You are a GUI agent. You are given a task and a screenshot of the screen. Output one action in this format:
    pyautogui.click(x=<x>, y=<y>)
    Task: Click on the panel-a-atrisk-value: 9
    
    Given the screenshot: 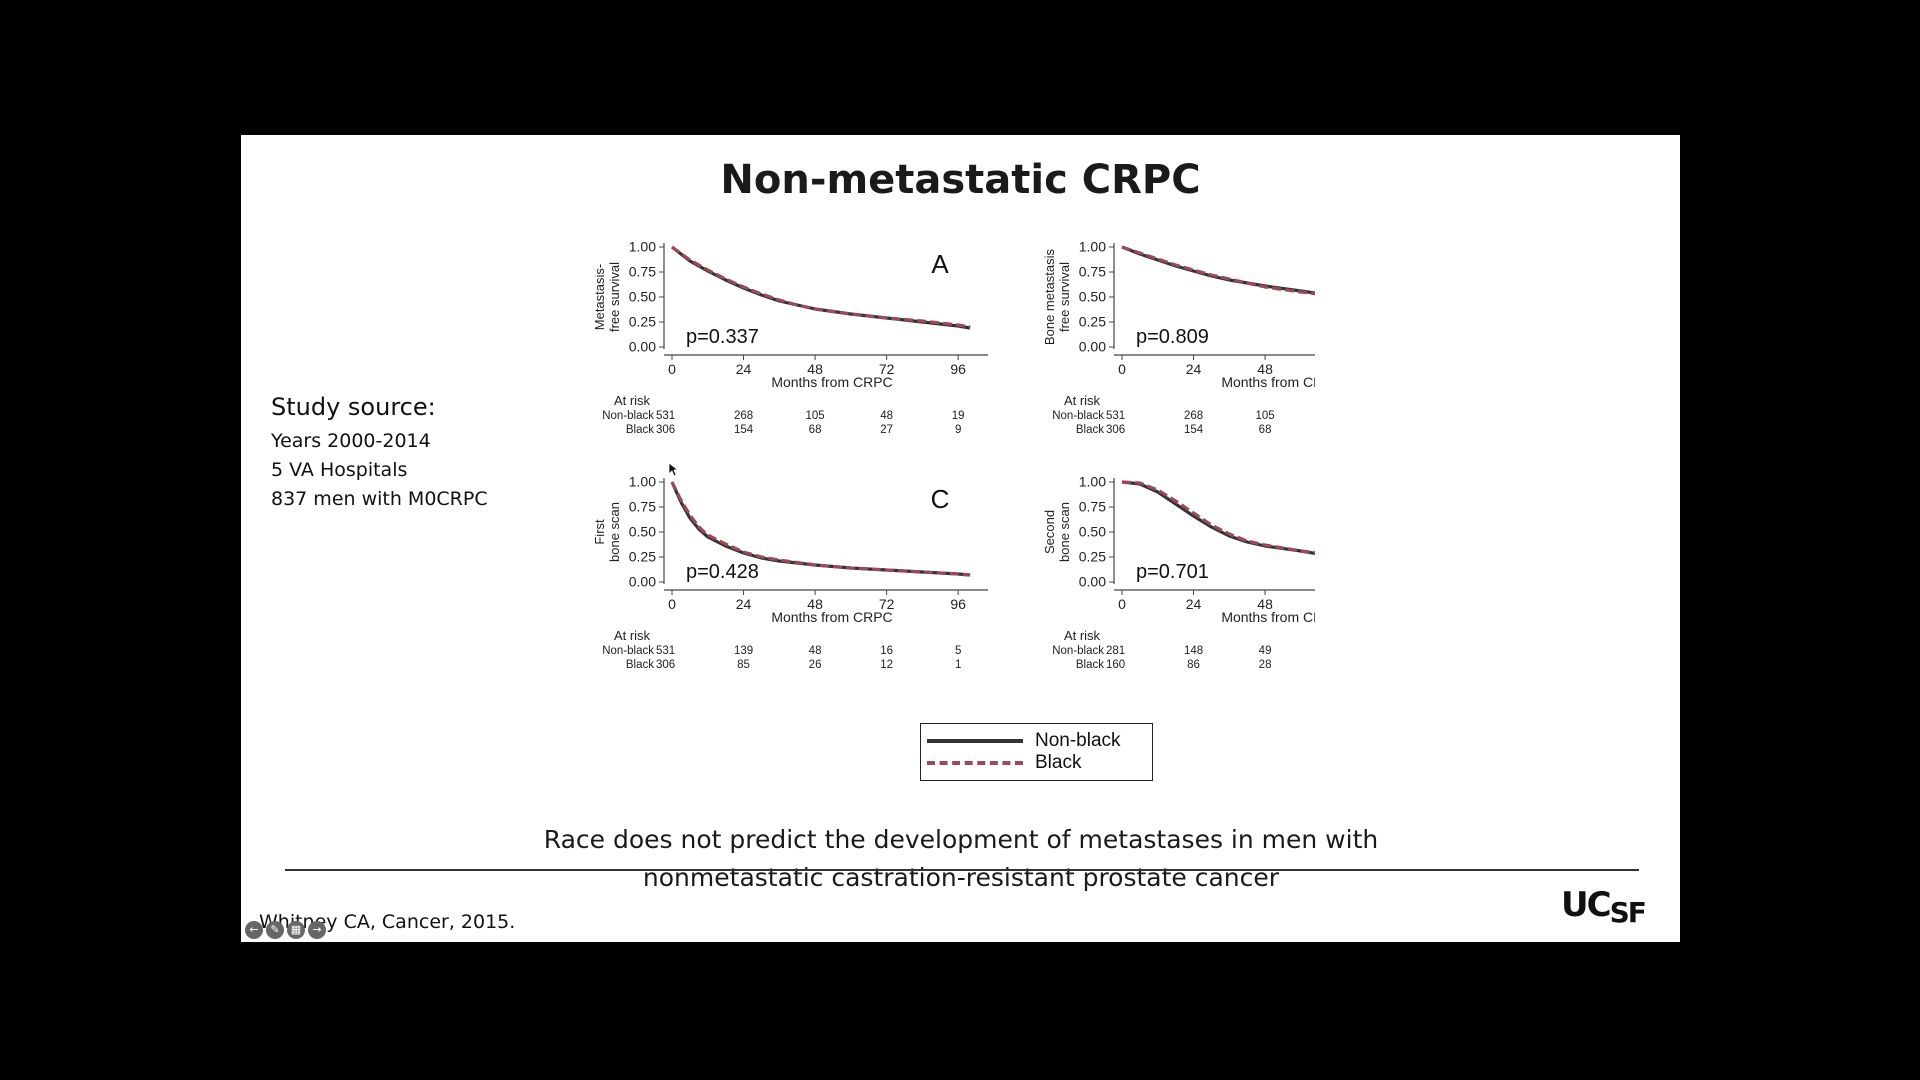 What is the action you would take?
    pyautogui.click(x=958, y=430)
    